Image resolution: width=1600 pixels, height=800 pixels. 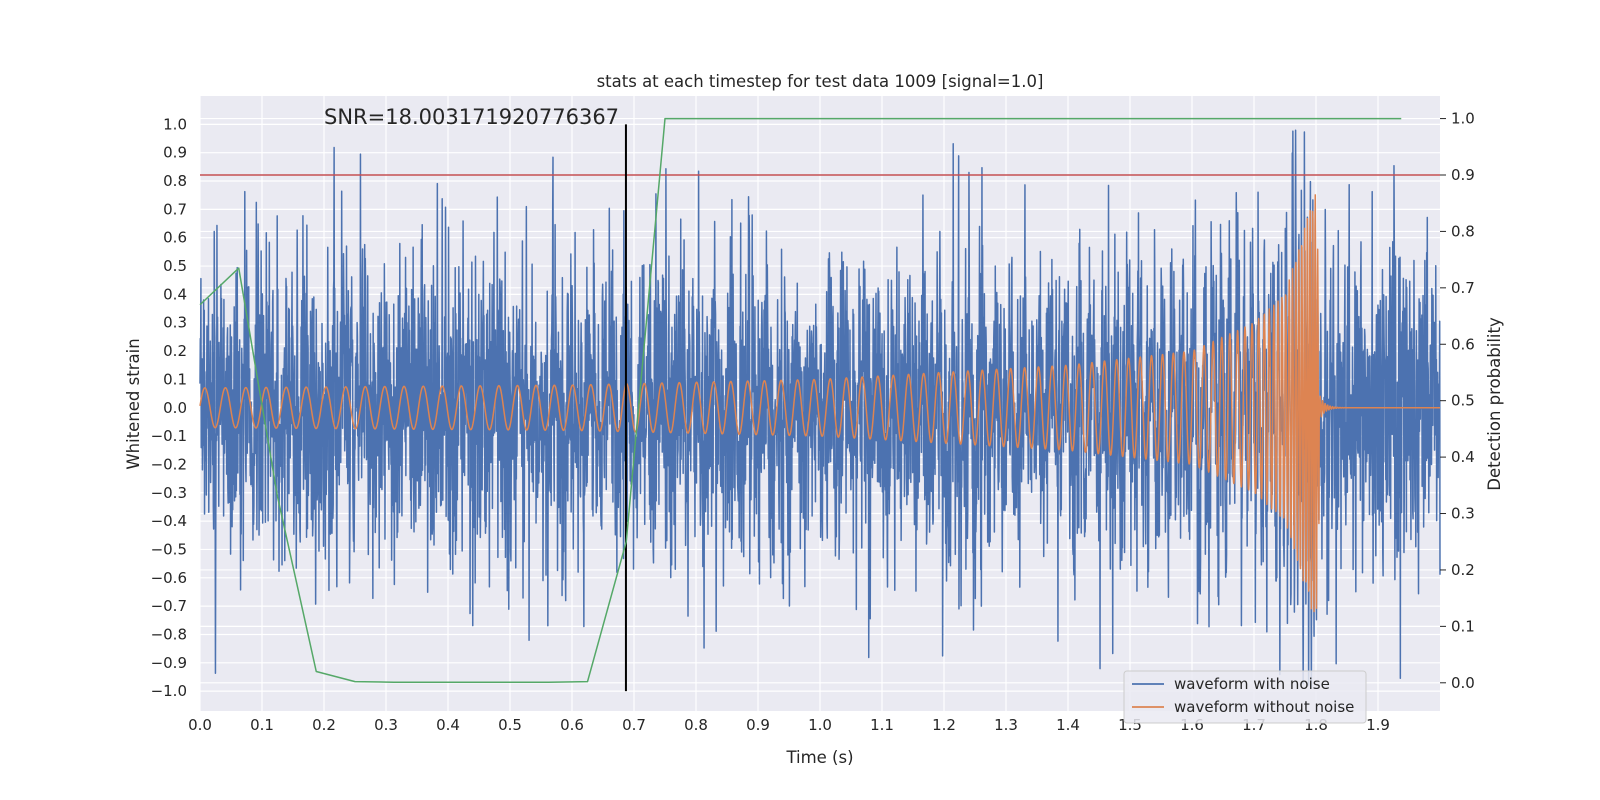 What do you see at coordinates (175, 294) in the screenshot?
I see `y-tick-label: 0.4` at bounding box center [175, 294].